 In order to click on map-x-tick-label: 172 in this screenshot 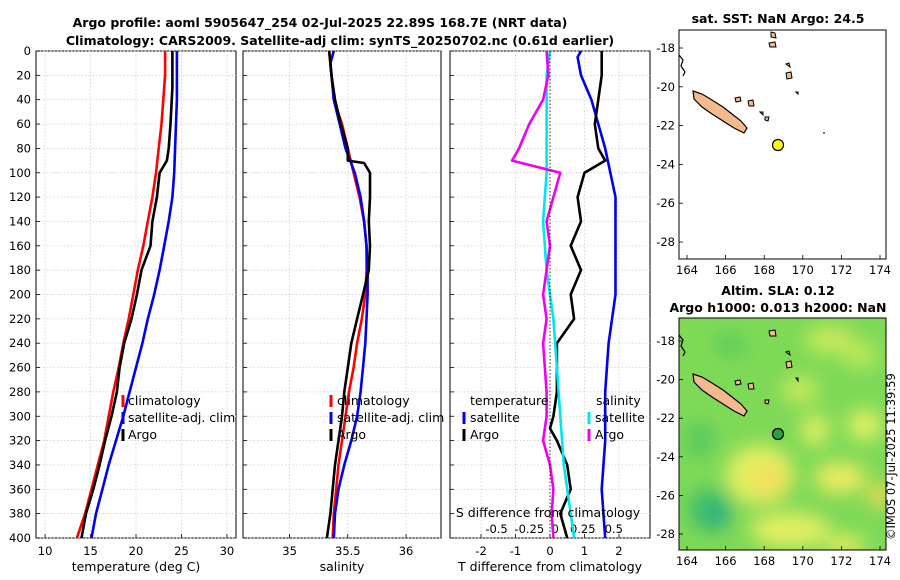, I will do `click(841, 561)`.